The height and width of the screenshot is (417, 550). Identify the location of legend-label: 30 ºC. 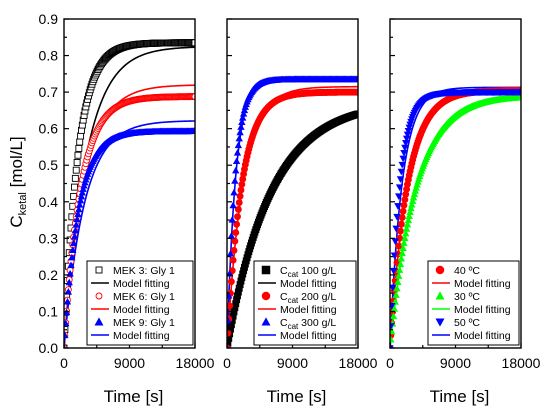
(467, 297).